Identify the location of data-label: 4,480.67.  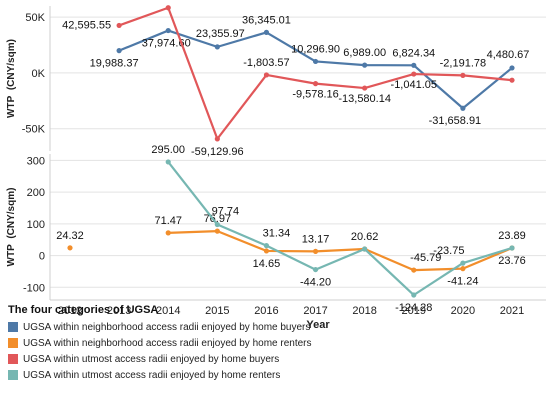
(508, 55).